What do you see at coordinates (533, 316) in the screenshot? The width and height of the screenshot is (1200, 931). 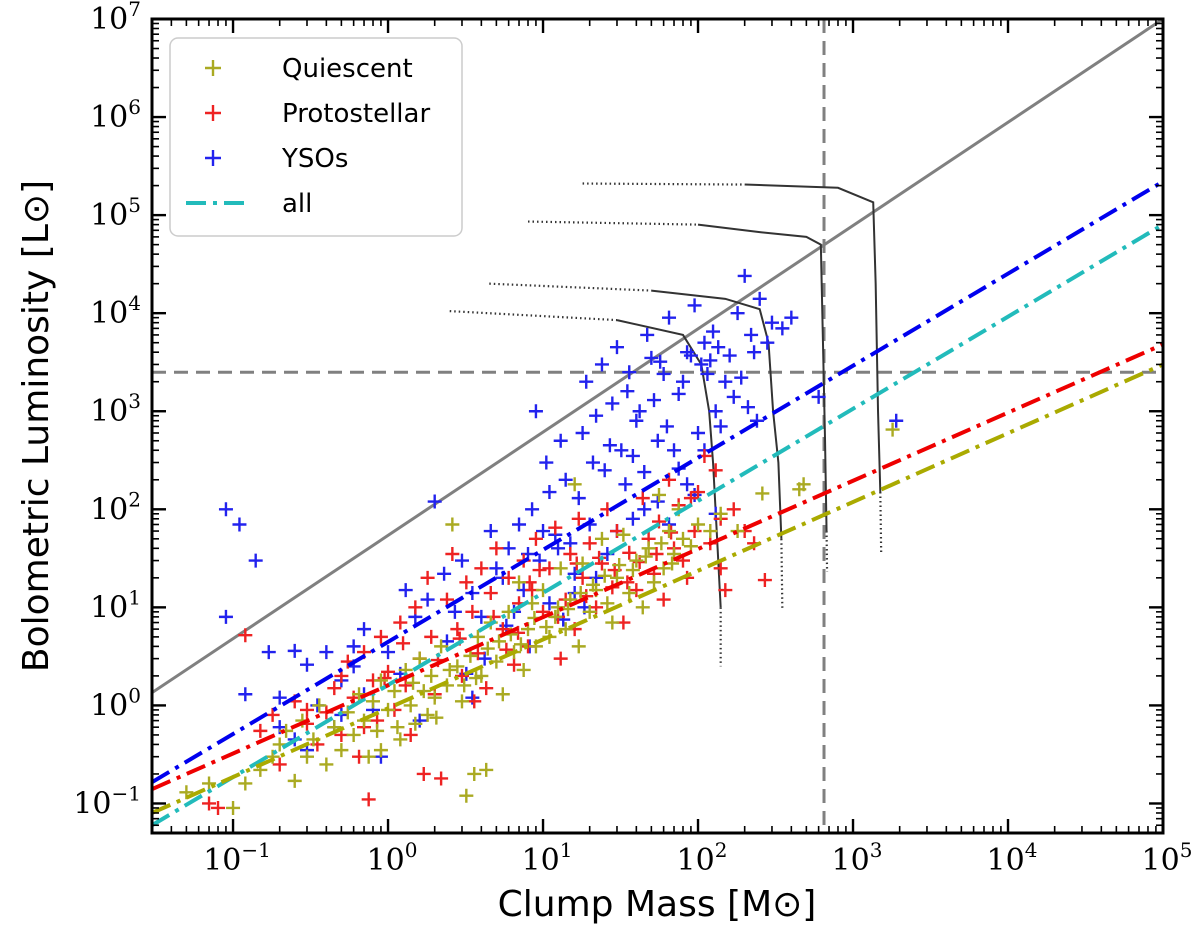 I see `track-1-dotted` at bounding box center [533, 316].